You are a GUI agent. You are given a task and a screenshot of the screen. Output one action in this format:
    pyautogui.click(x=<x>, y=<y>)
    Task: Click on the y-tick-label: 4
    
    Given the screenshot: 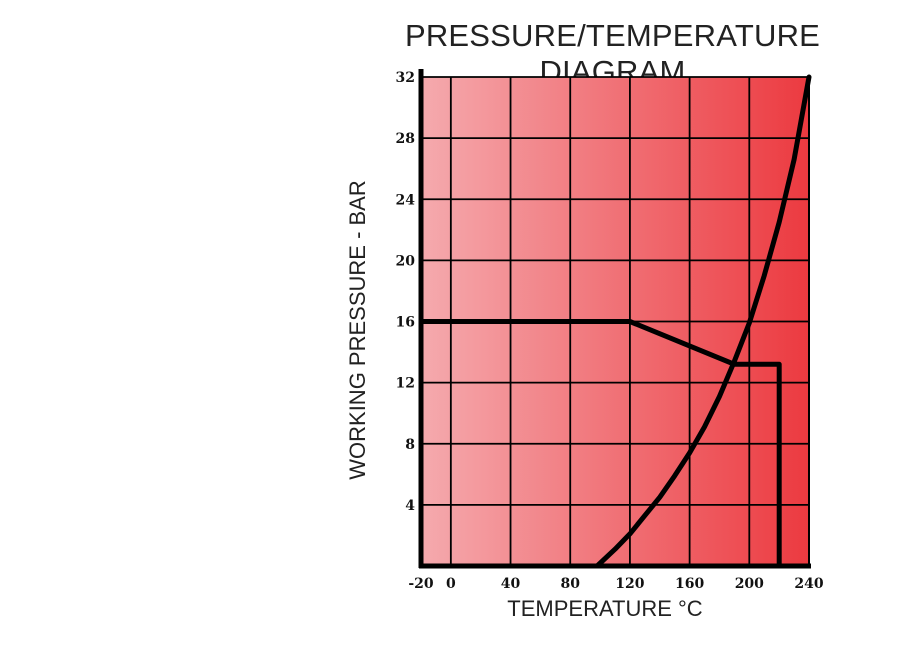 What is the action you would take?
    pyautogui.click(x=410, y=506)
    